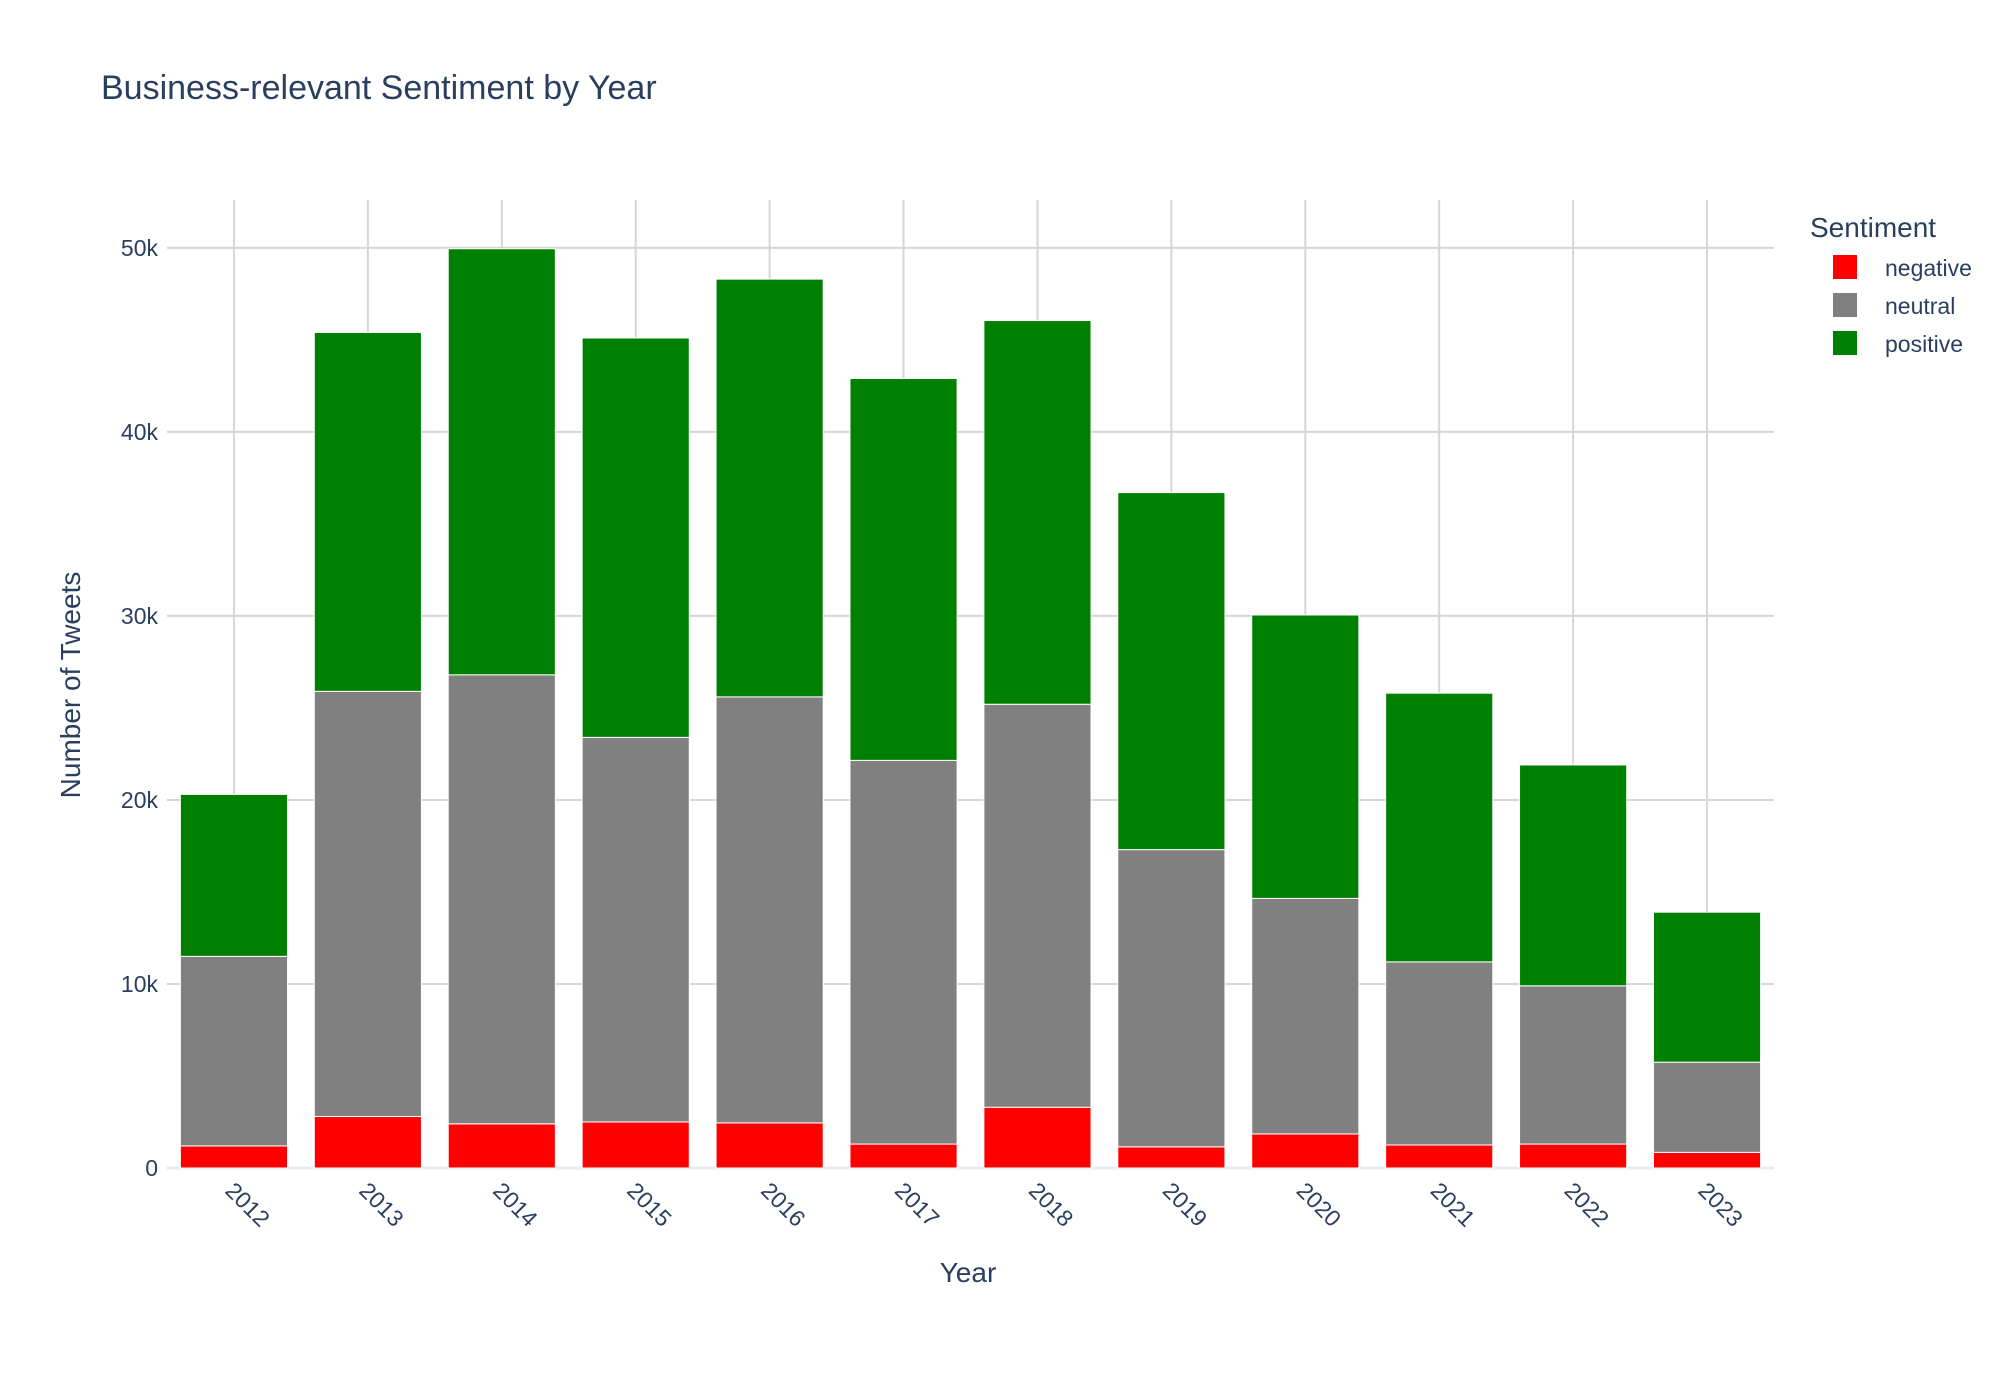 The width and height of the screenshot is (2000, 1400). I want to click on bar-positive-2018, so click(1037, 512).